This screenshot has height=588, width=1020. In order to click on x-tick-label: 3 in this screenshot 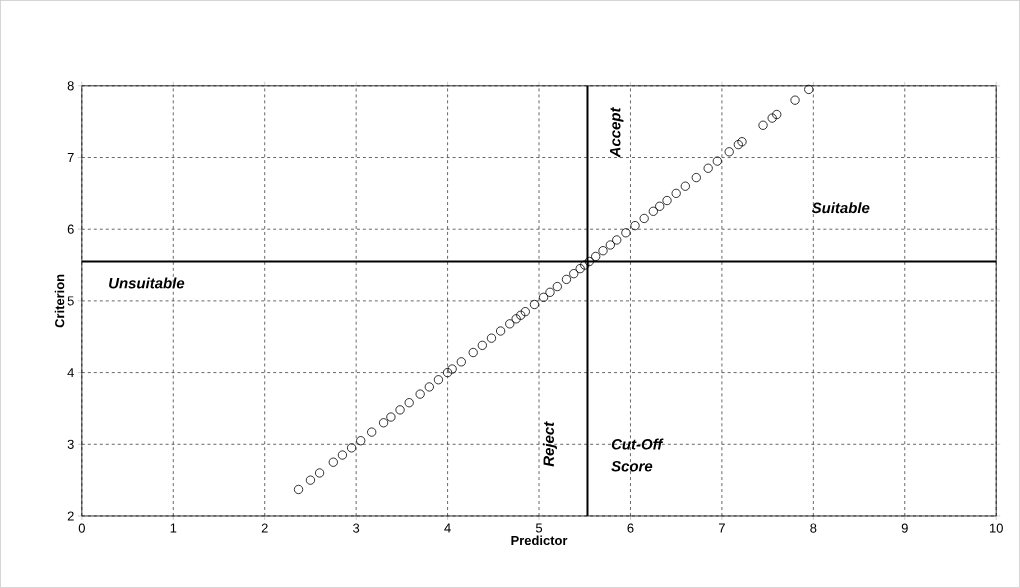, I will do `click(356, 528)`.